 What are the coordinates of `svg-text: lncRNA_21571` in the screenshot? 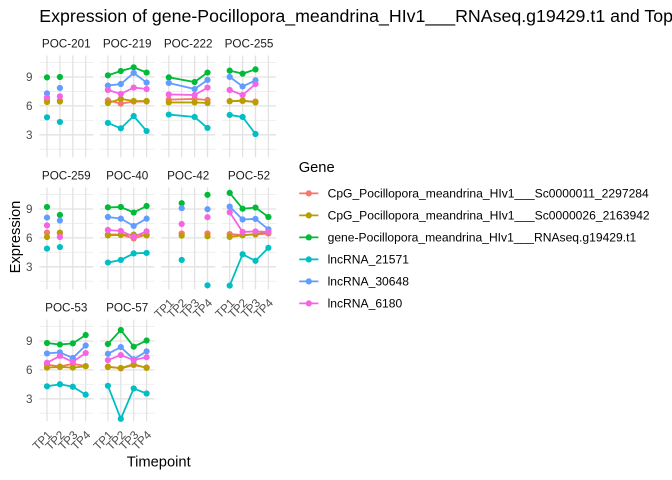 It's located at (369, 260).